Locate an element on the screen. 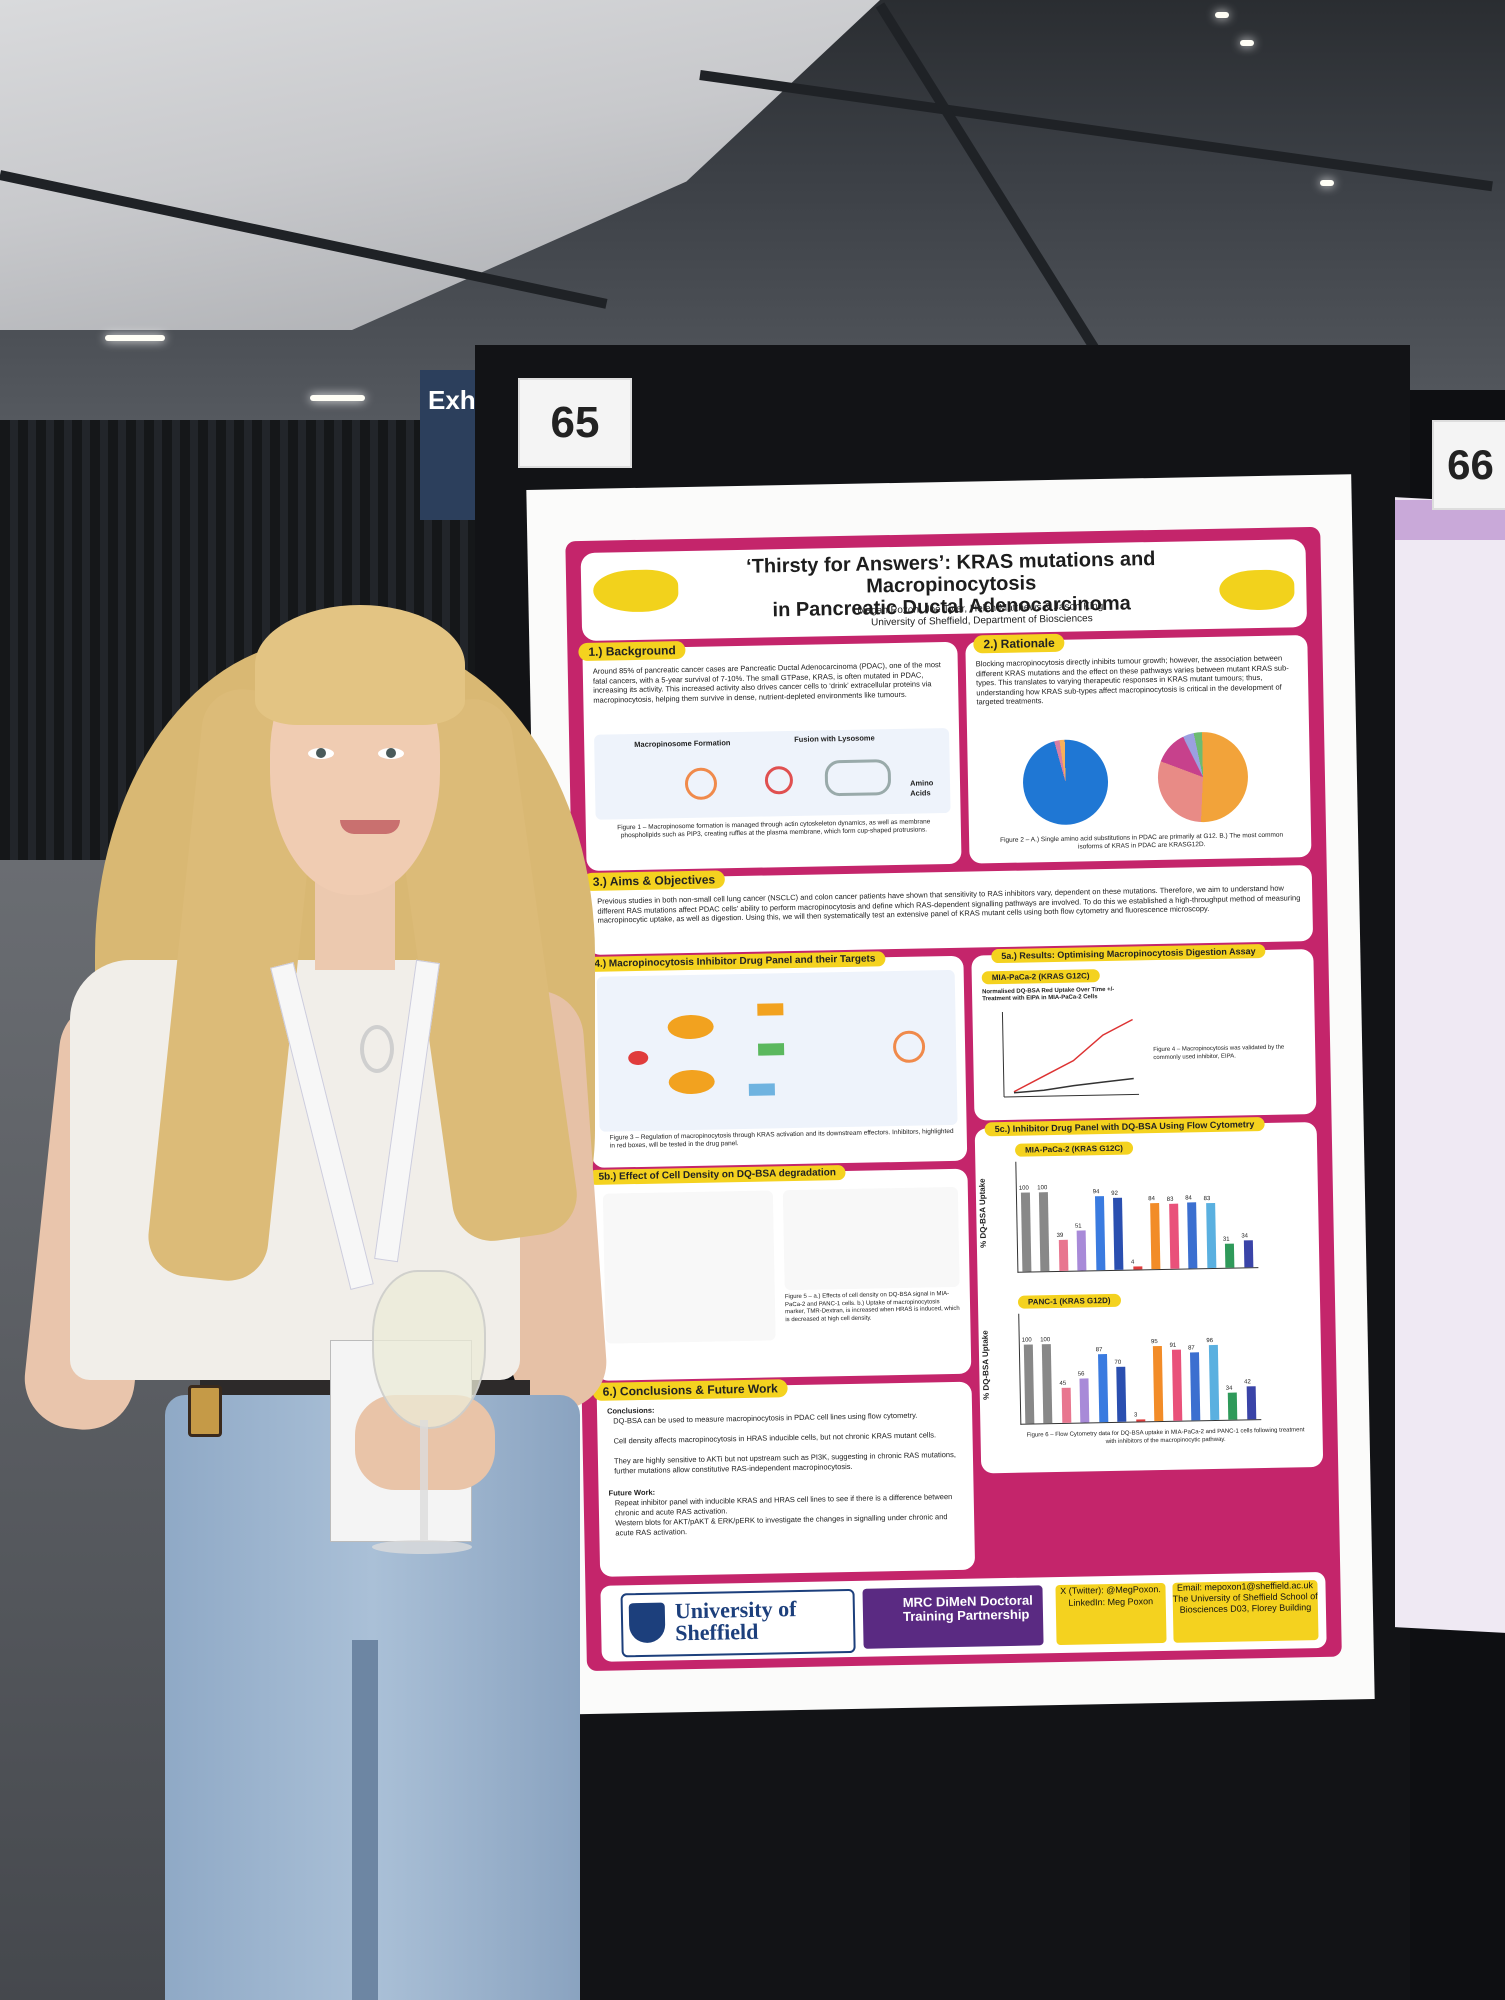  pie-chart-isoforms is located at coordinates (1203, 777).